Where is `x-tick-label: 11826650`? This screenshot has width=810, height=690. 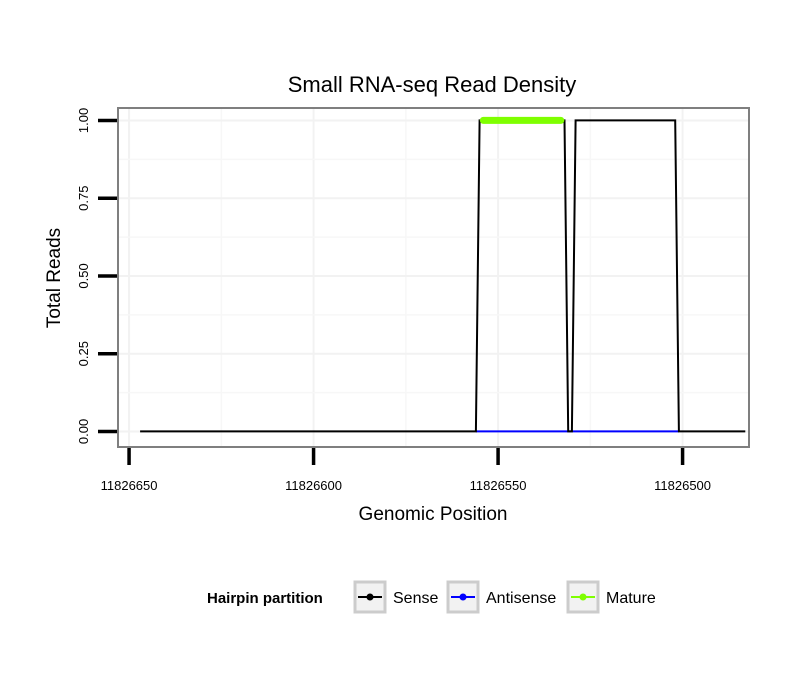 x-tick-label: 11826650 is located at coordinates (129, 485).